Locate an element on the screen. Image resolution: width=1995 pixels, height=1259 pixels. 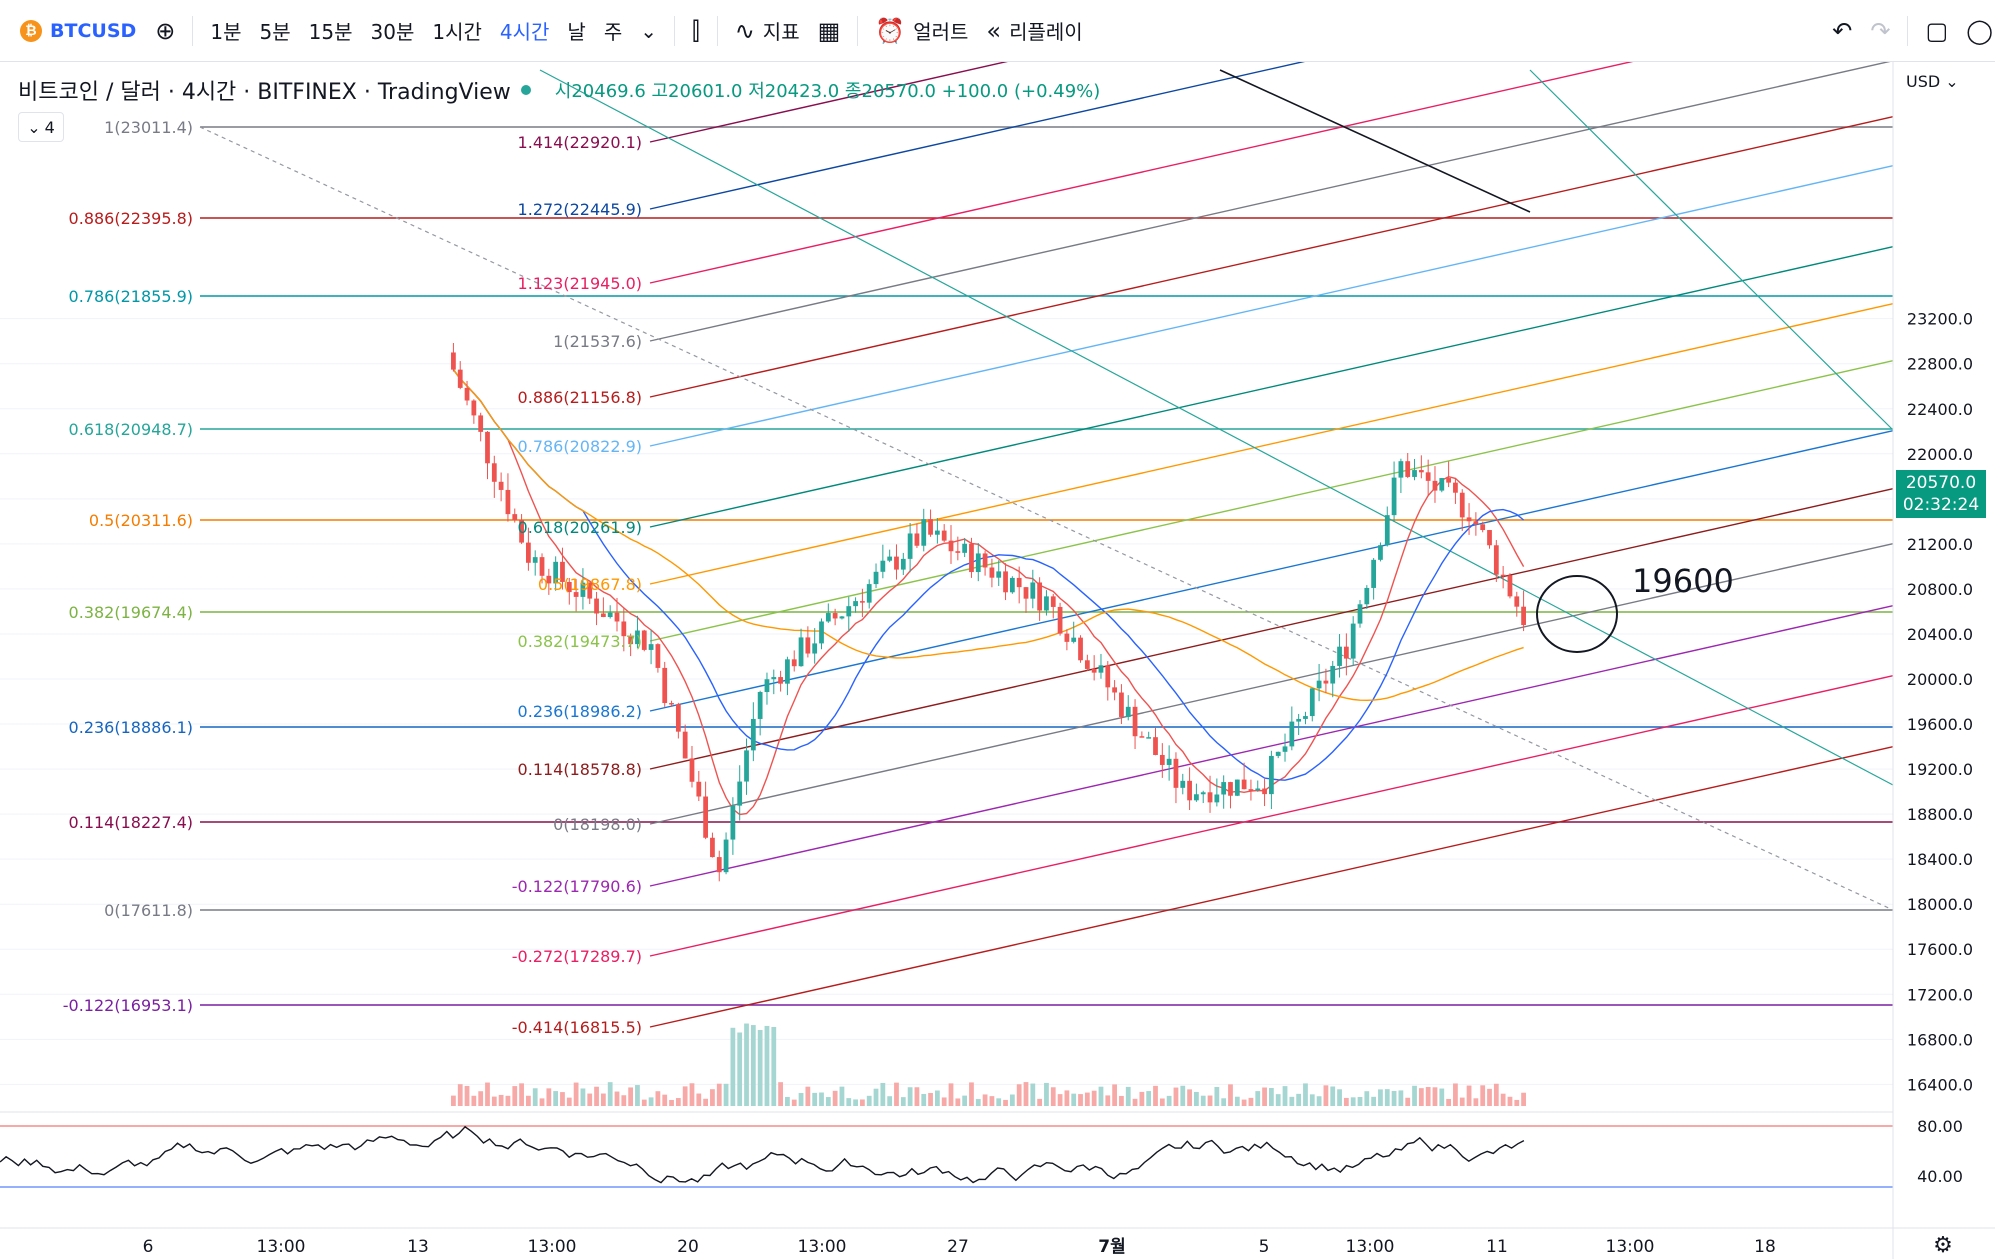
alert-button: ⏰ 얼러트 is located at coordinates (921, 31).